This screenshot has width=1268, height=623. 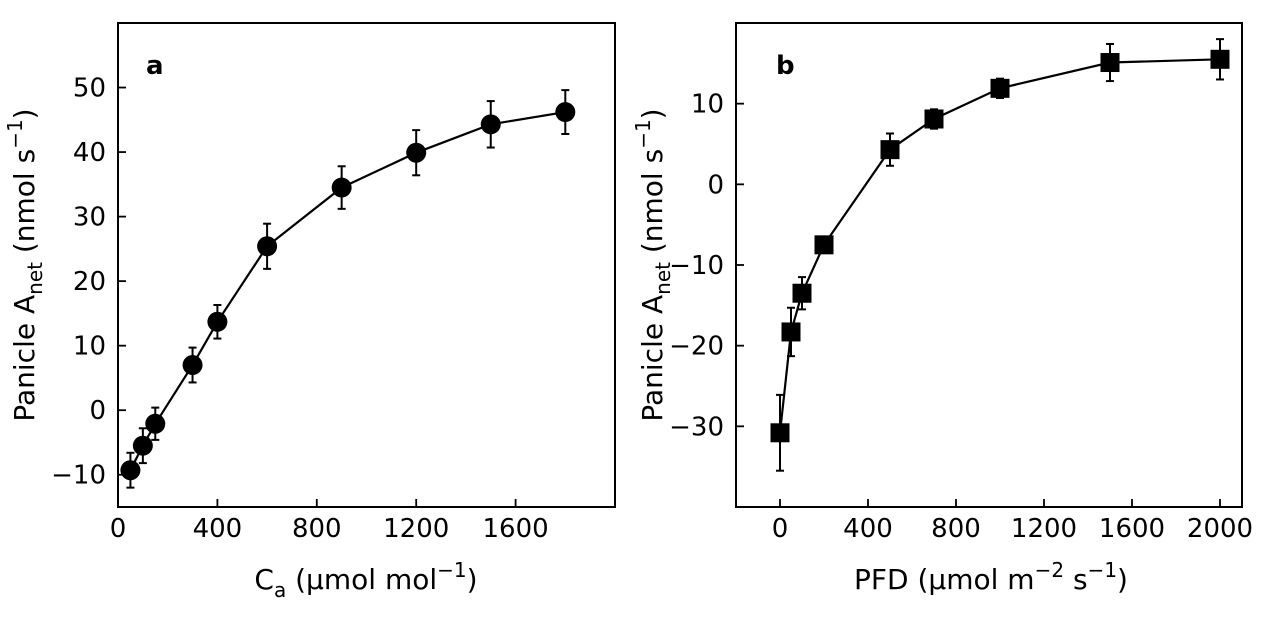 What do you see at coordinates (365, 580) in the screenshot?
I see `panel-a-x-axis-label: Ca (µmol mol−1)` at bounding box center [365, 580].